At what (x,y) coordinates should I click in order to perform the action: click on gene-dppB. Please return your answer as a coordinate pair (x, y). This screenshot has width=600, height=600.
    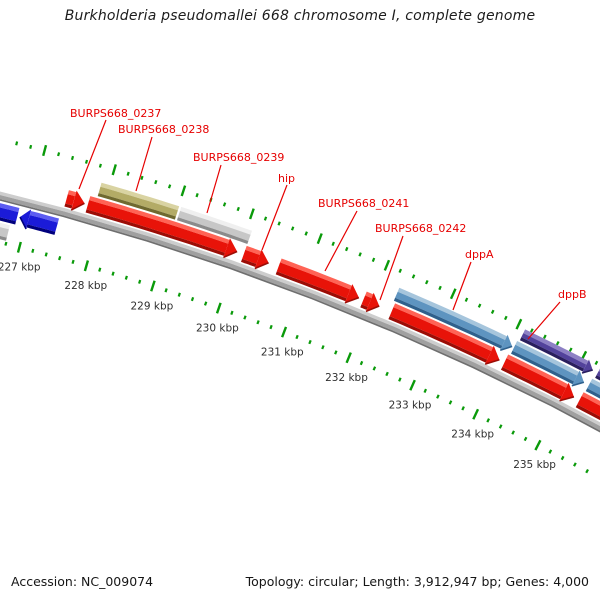
    Looking at the image, I should click on (556, 351).